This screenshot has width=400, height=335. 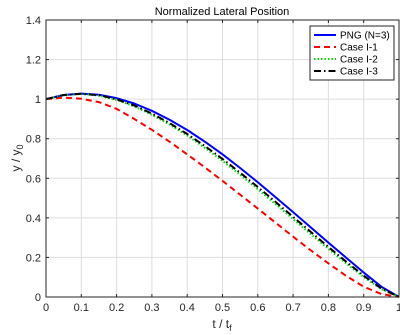 I want to click on x-tick-label: 0.5, so click(x=222, y=308).